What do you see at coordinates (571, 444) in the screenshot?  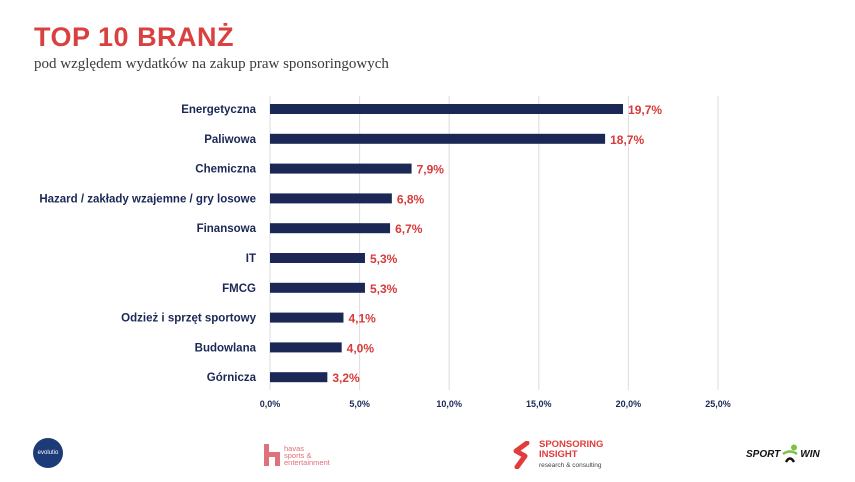 I see `si-line1: SPONSORING` at bounding box center [571, 444].